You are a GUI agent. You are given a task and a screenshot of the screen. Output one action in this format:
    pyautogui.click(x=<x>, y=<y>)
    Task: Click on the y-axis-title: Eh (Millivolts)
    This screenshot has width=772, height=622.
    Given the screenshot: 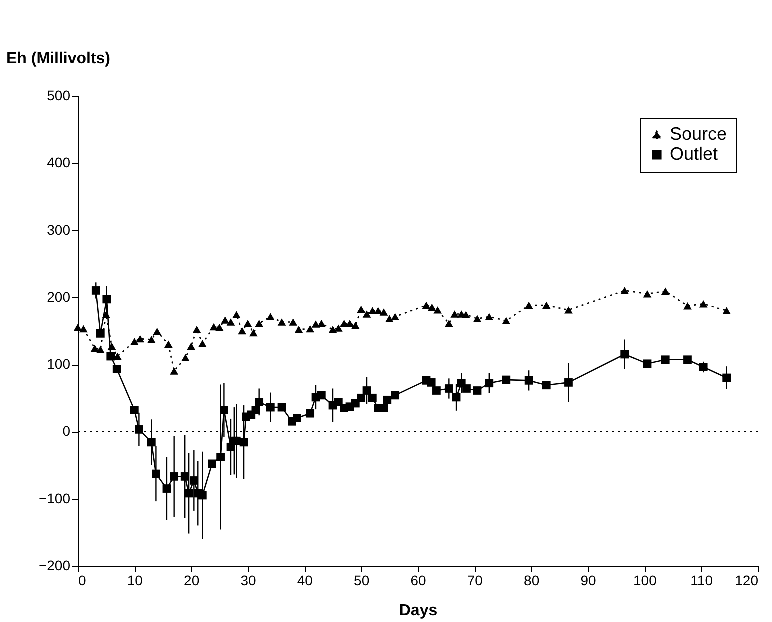 What is the action you would take?
    pyautogui.click(x=58, y=59)
    